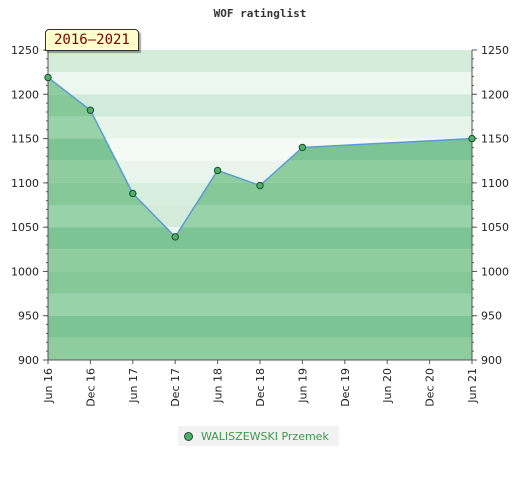  I want to click on y-tick-label-left: 950, so click(28, 316).